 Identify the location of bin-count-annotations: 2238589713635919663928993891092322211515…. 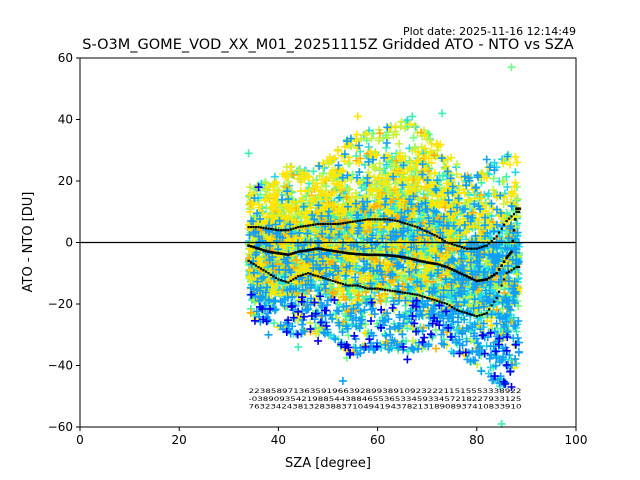
(385, 399).